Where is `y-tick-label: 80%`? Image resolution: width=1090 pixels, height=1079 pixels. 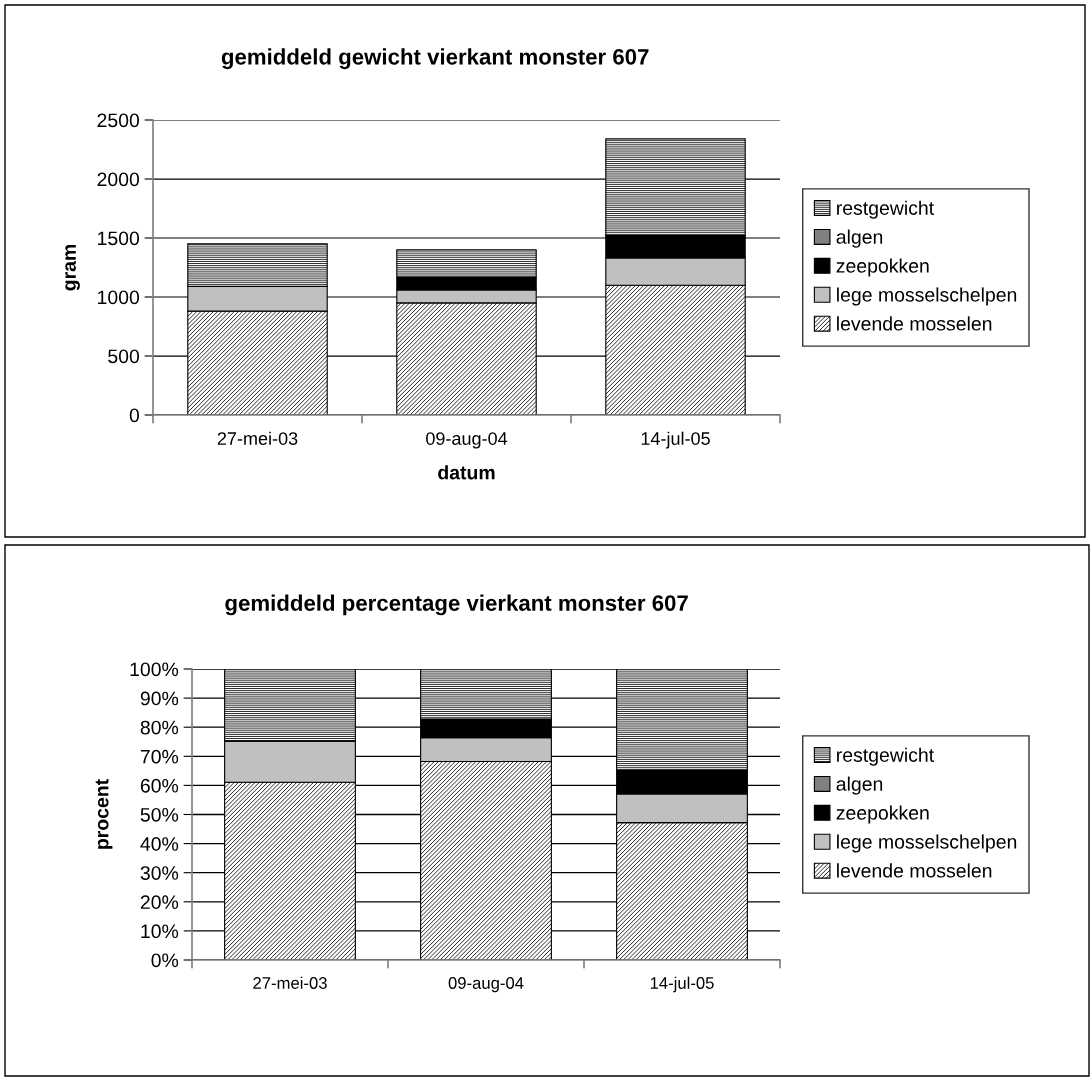
y-tick-label: 80% is located at coordinates (159, 727).